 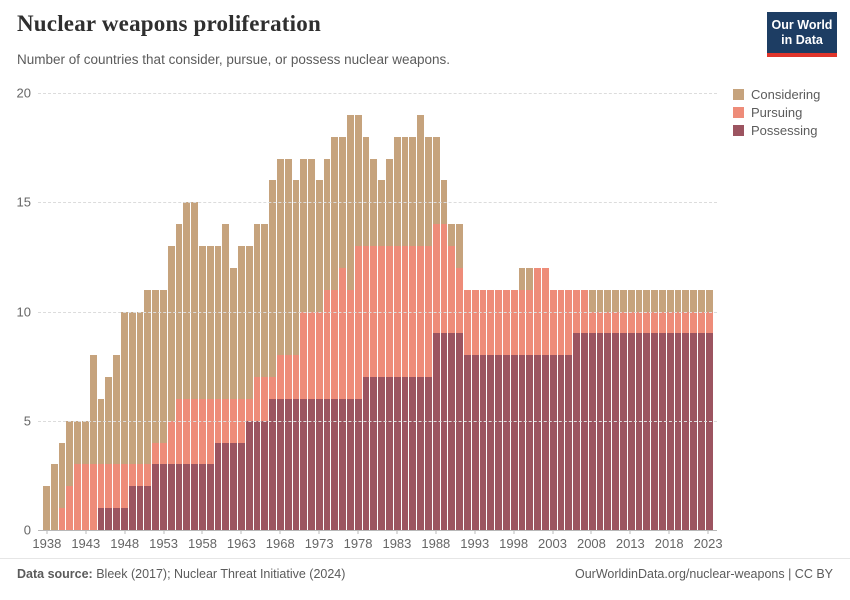 I want to click on bar-2017, so click(x=662, y=311).